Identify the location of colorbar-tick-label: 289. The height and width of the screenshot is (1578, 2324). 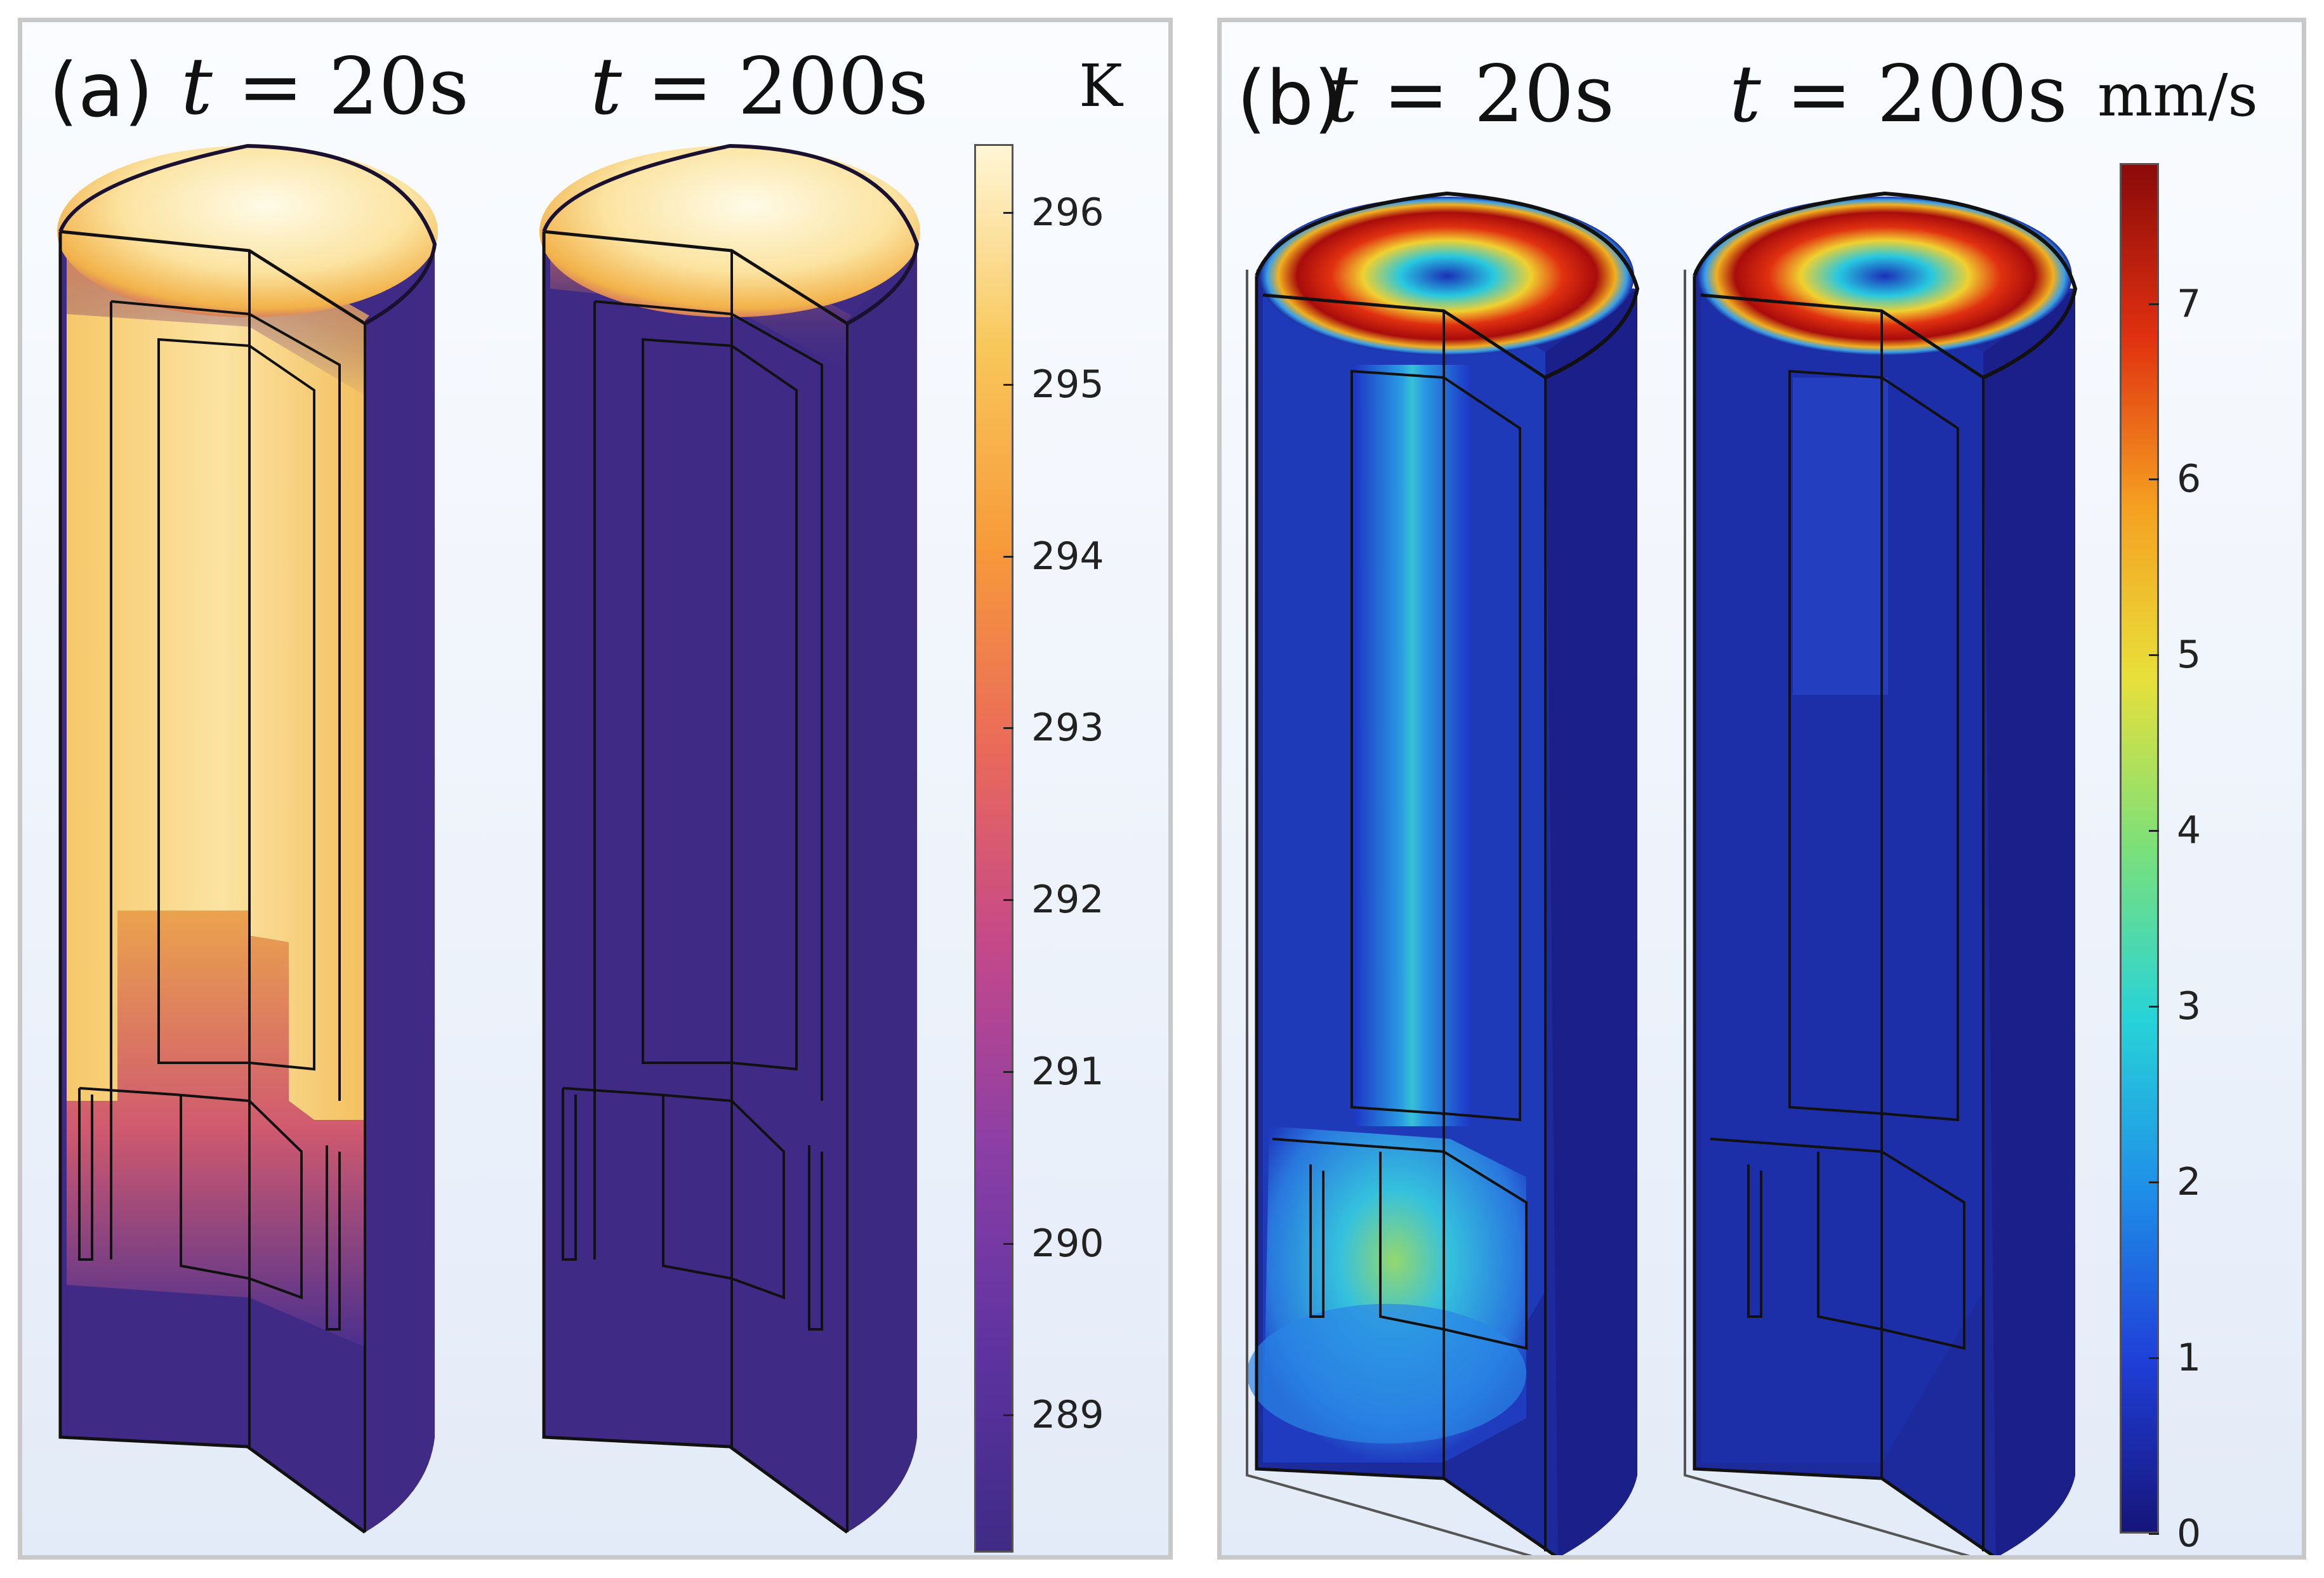
(1067, 1415).